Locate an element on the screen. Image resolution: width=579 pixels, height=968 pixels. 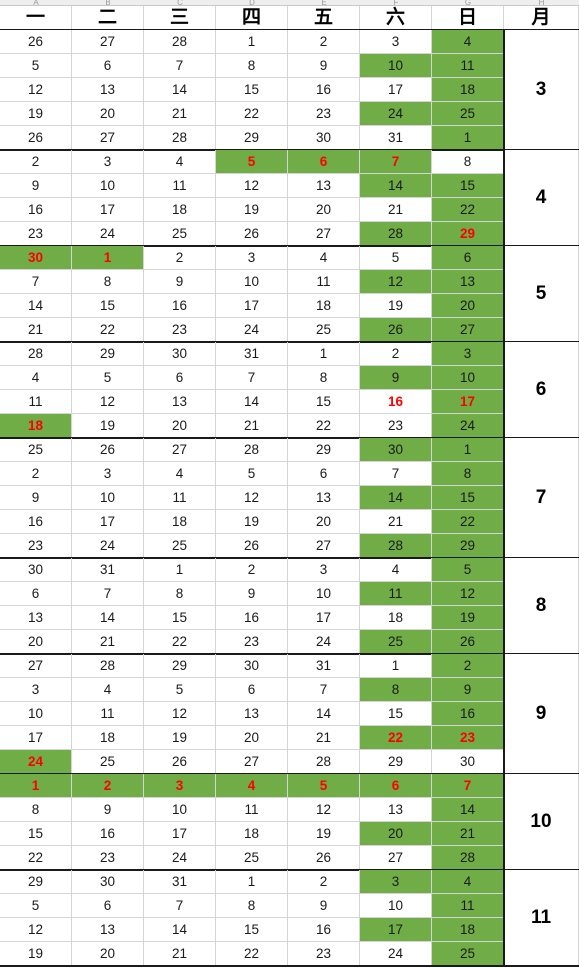
column-letter-b: B is located at coordinates (108, 3).